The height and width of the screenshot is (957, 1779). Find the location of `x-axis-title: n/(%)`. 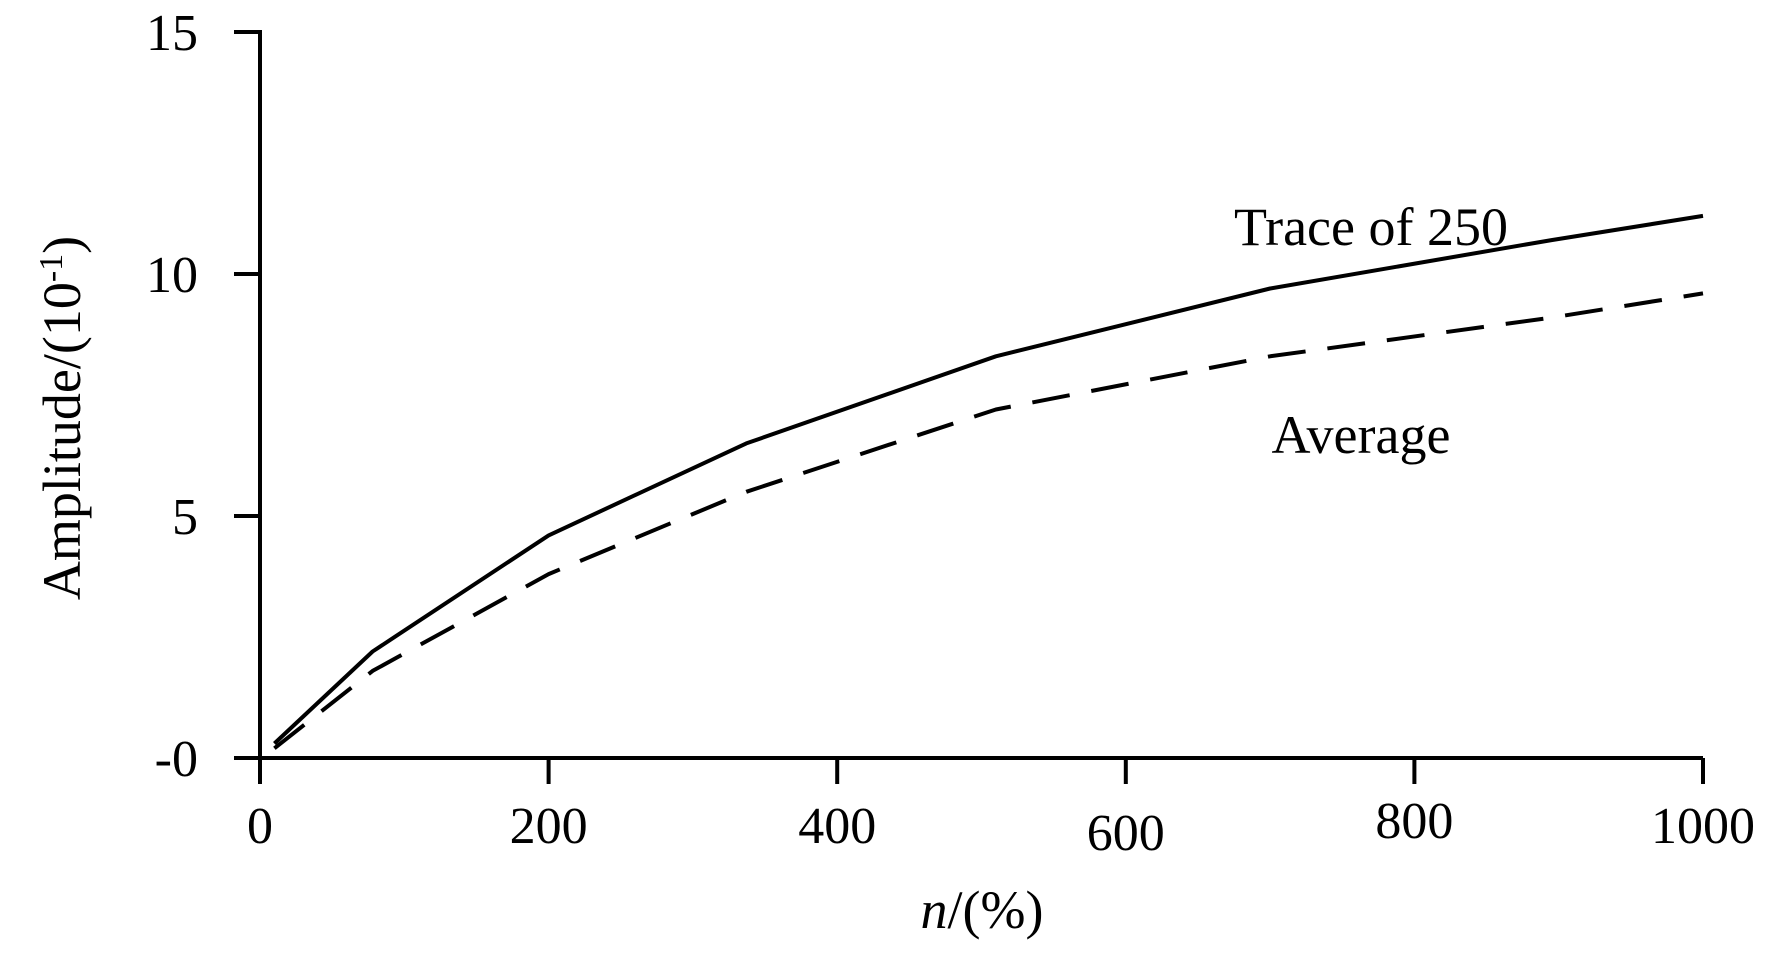

x-axis-title: n/(%) is located at coordinates (982, 910).